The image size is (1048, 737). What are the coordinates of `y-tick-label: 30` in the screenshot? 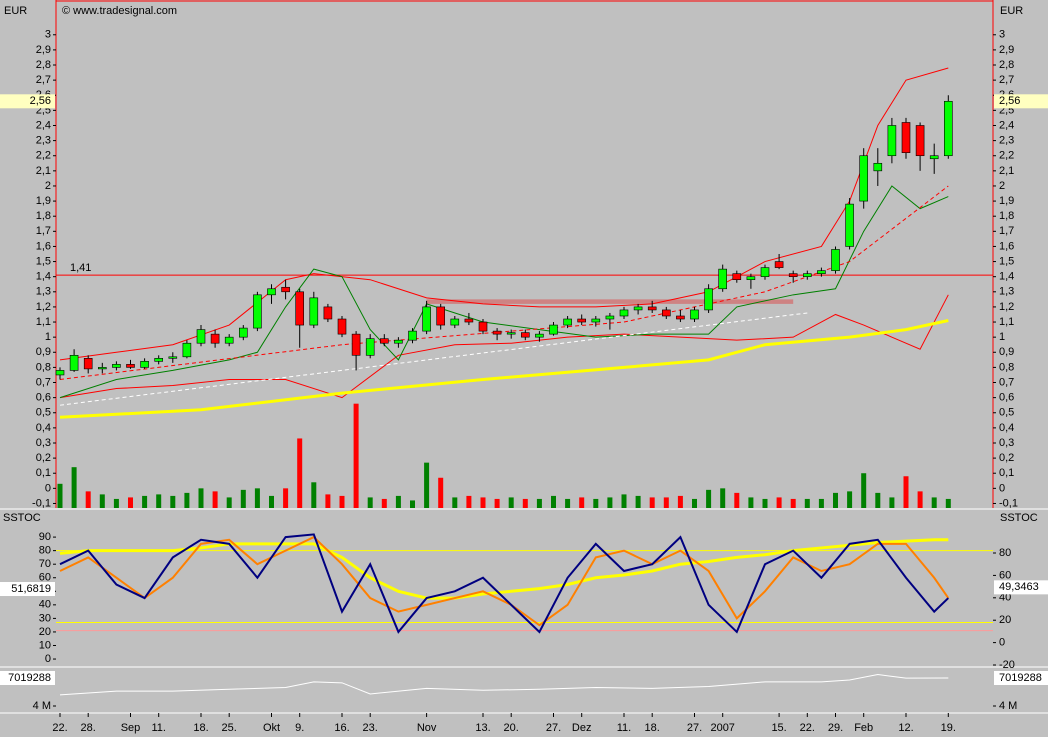 It's located at (45, 618).